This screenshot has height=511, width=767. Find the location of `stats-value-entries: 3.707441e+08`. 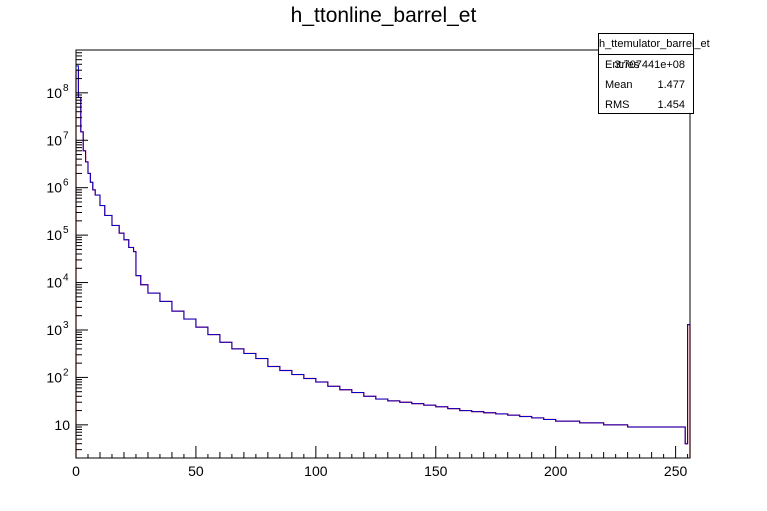

stats-value-entries: 3.707441e+08 is located at coordinates (649, 65).